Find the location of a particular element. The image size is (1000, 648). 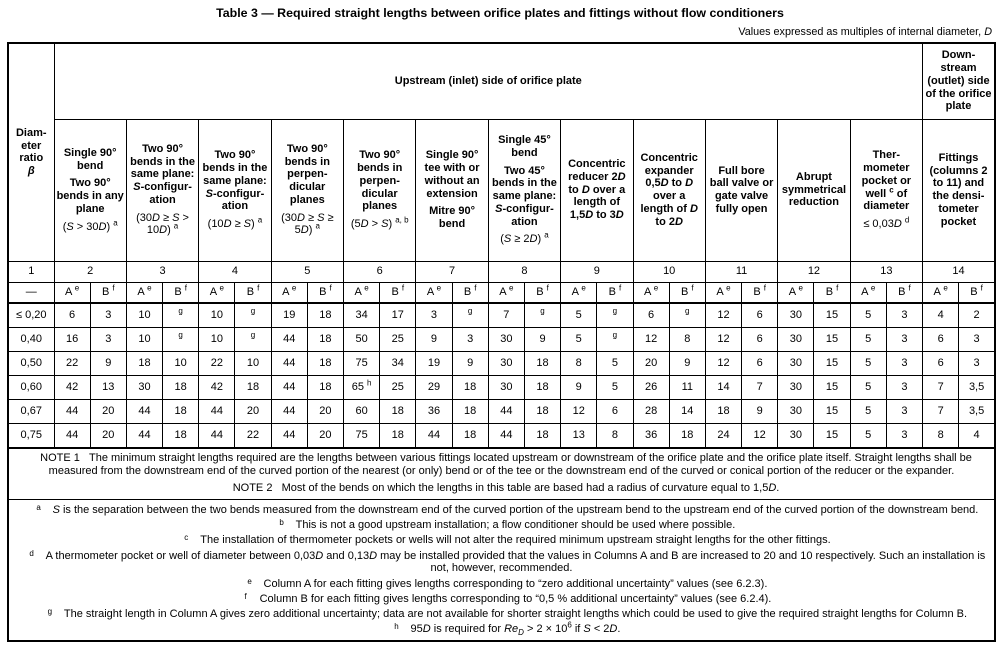

value-cell: 10 is located at coordinates (181, 363).